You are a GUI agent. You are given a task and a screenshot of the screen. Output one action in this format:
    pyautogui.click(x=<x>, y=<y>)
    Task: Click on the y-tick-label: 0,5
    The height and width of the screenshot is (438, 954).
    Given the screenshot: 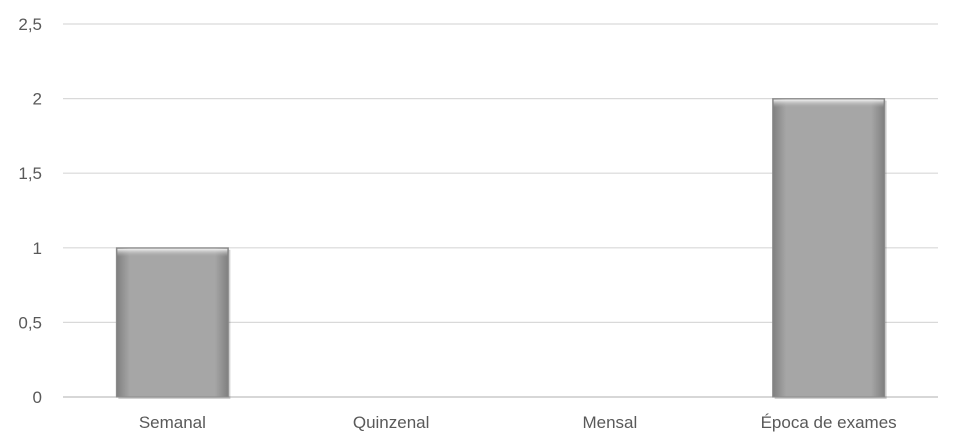 What is the action you would take?
    pyautogui.click(x=30, y=322)
    